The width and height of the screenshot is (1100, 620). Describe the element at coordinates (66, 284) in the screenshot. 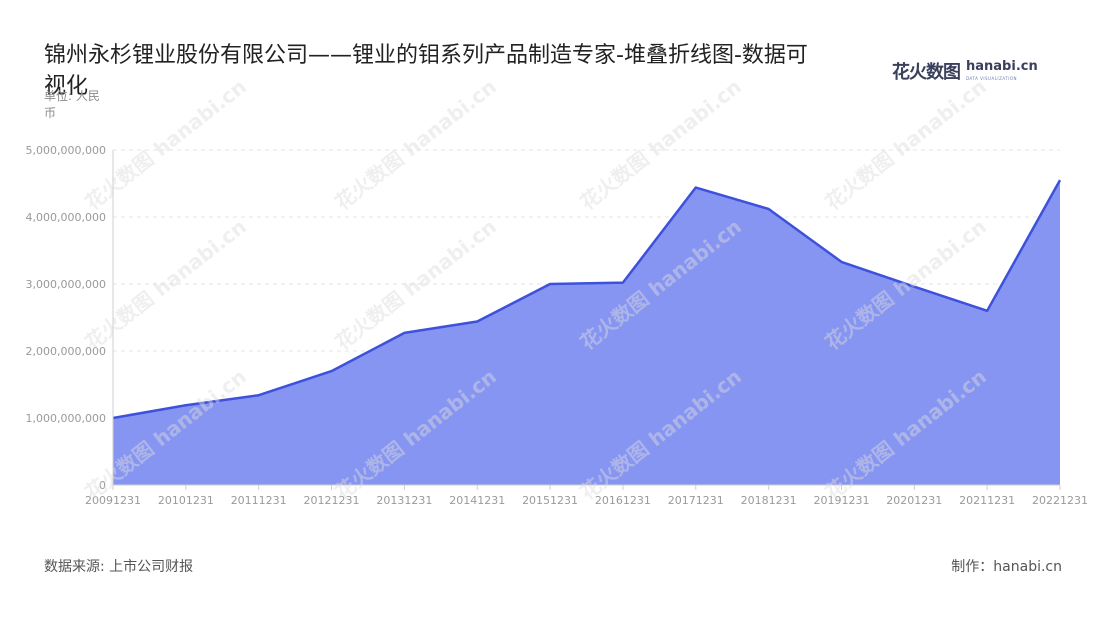

I see `y-tick-label: 3,000,000,000` at that location.